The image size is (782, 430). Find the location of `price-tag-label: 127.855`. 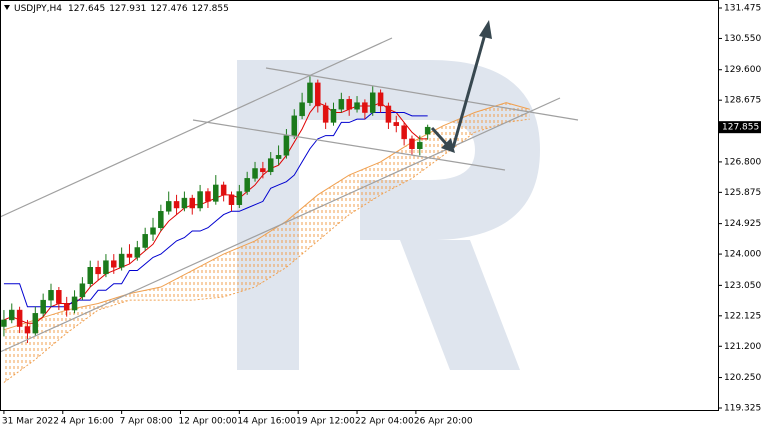

price-tag-label: 127.855 is located at coordinates (740, 128).